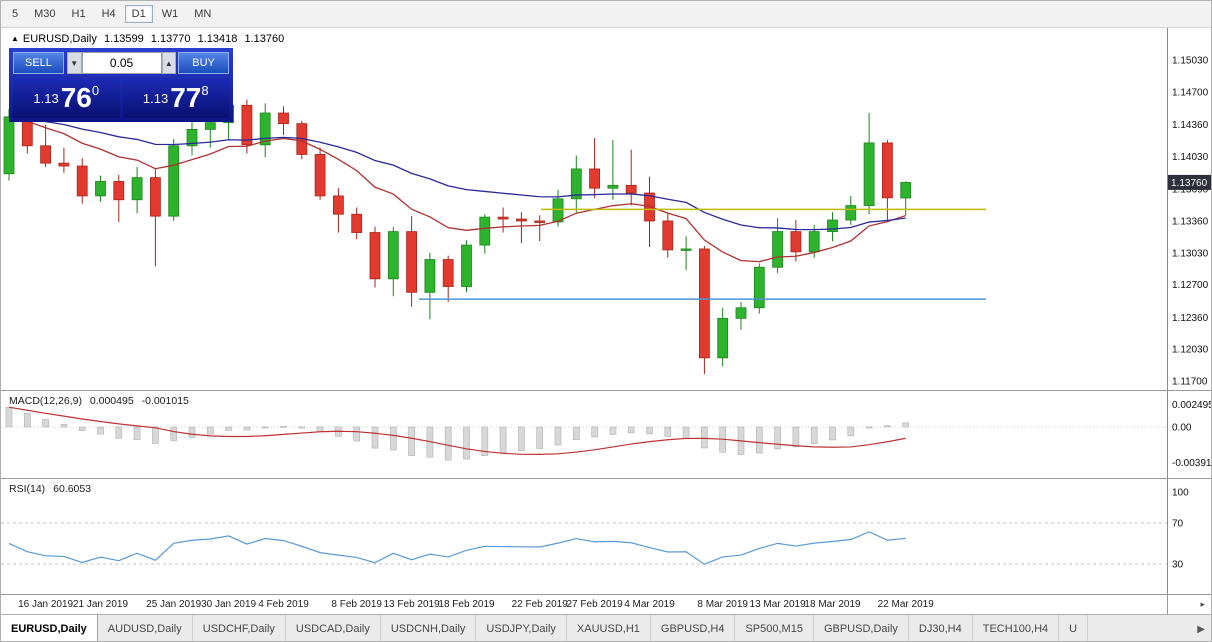 Image resolution: width=1212 pixels, height=642 pixels. I want to click on sell-price-prefix: 1.13, so click(46, 98).